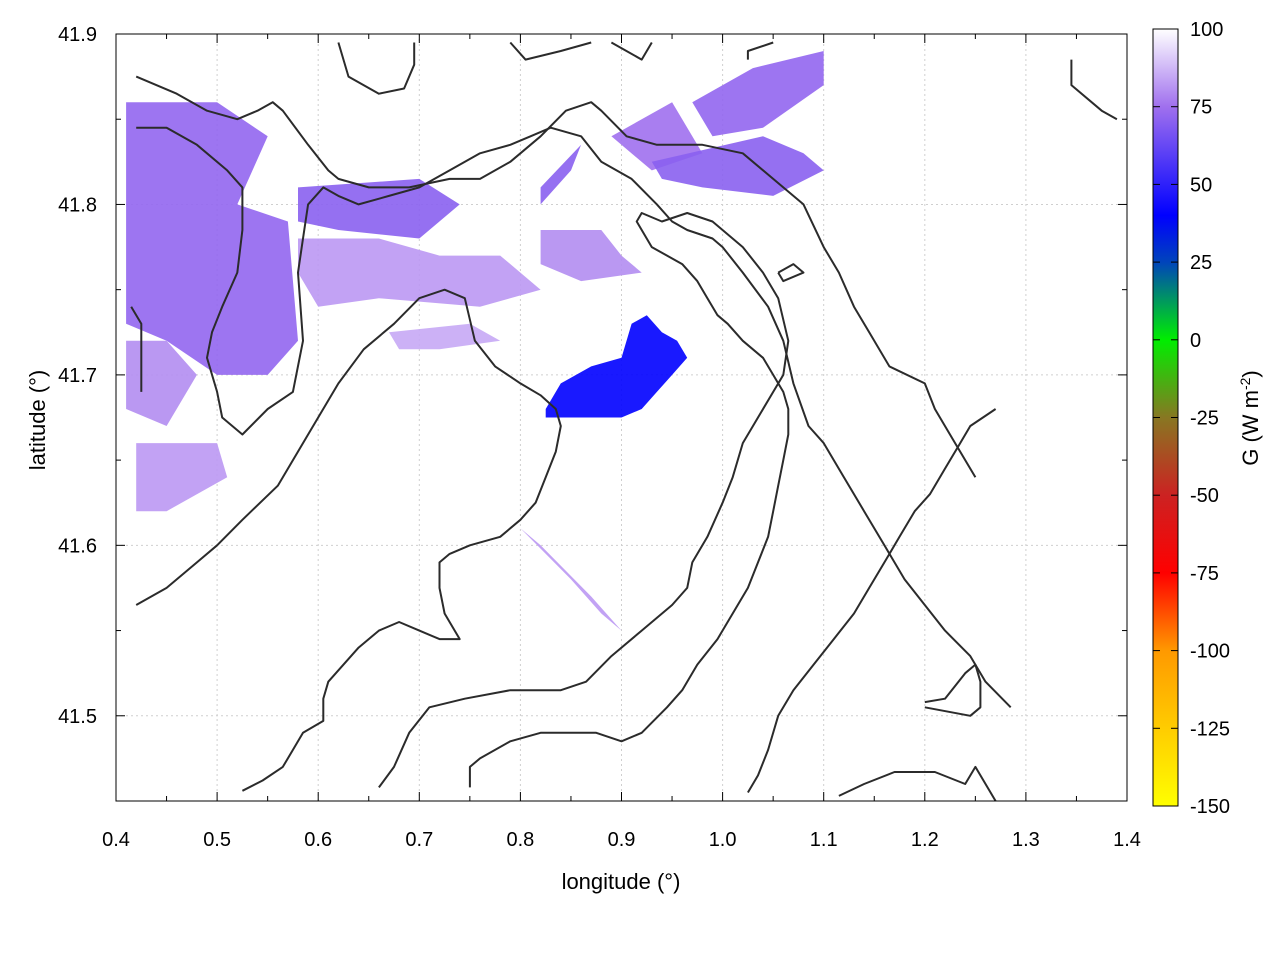 Image resolution: width=1280 pixels, height=960 pixels. What do you see at coordinates (318, 840) in the screenshot?
I see `x-tick-label: 0.6` at bounding box center [318, 840].